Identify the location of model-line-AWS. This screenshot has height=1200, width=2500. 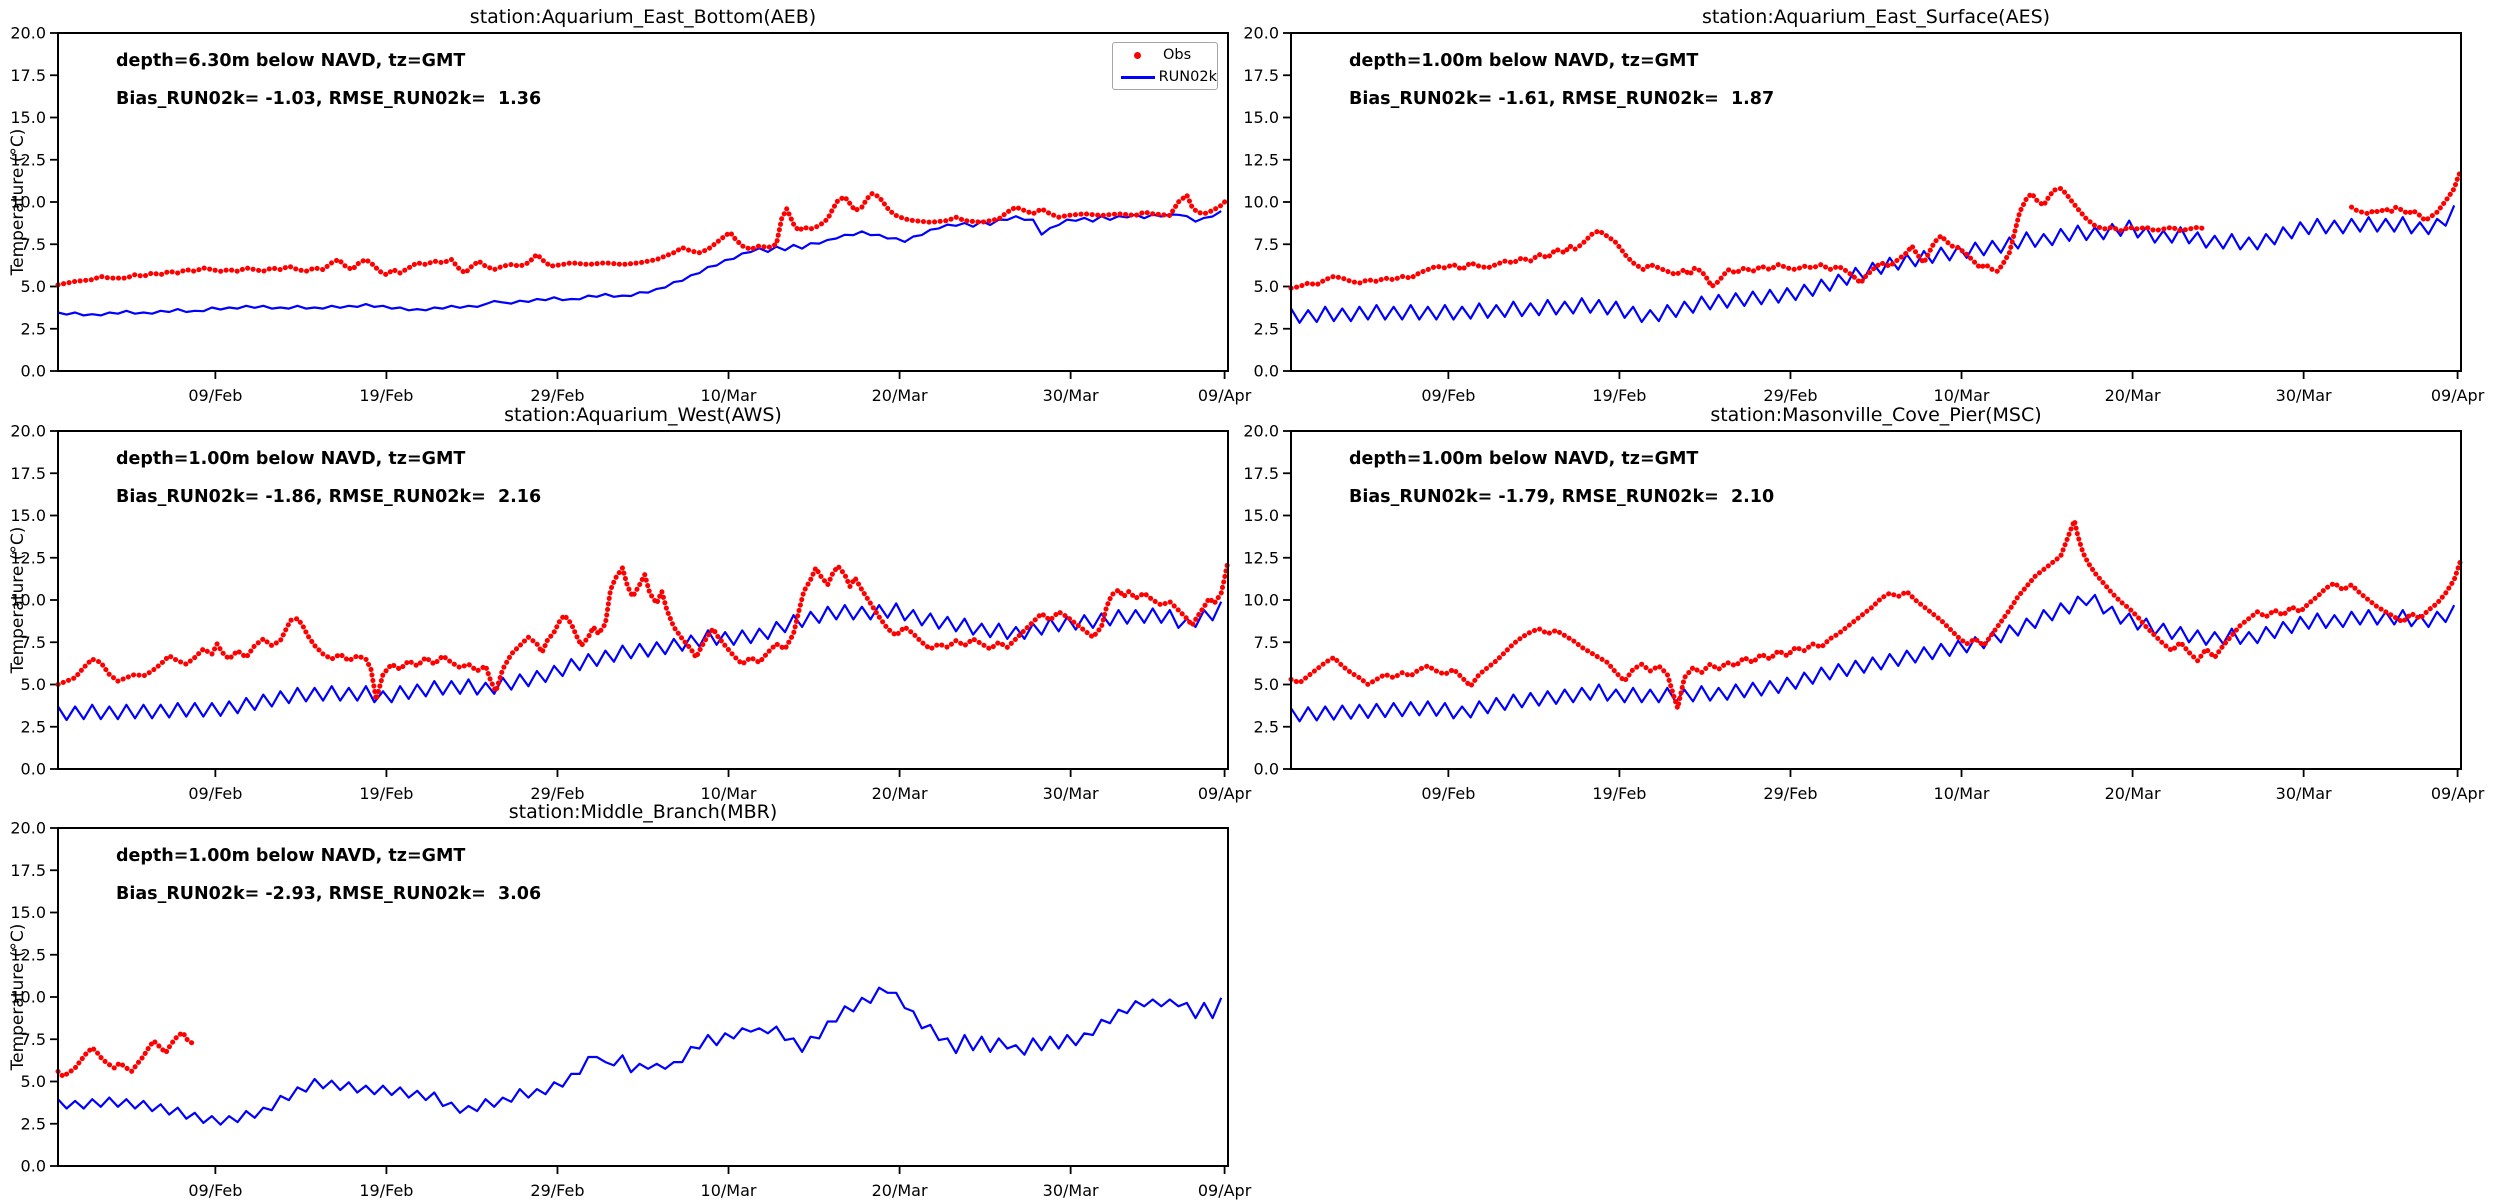
(640, 661).